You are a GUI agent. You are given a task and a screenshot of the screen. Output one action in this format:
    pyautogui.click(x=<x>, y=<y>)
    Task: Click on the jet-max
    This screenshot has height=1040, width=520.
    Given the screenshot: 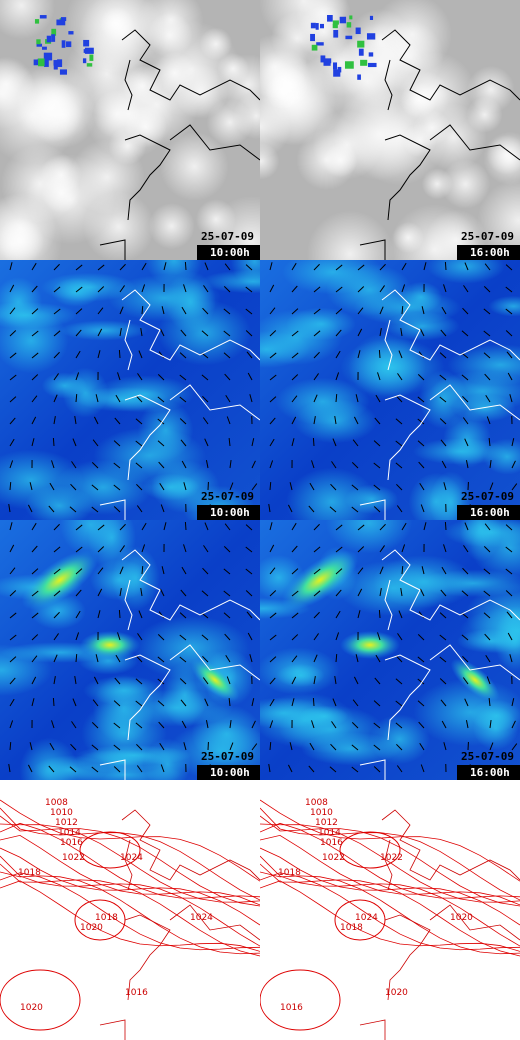 What is the action you would take?
    pyautogui.click(x=370, y=645)
    